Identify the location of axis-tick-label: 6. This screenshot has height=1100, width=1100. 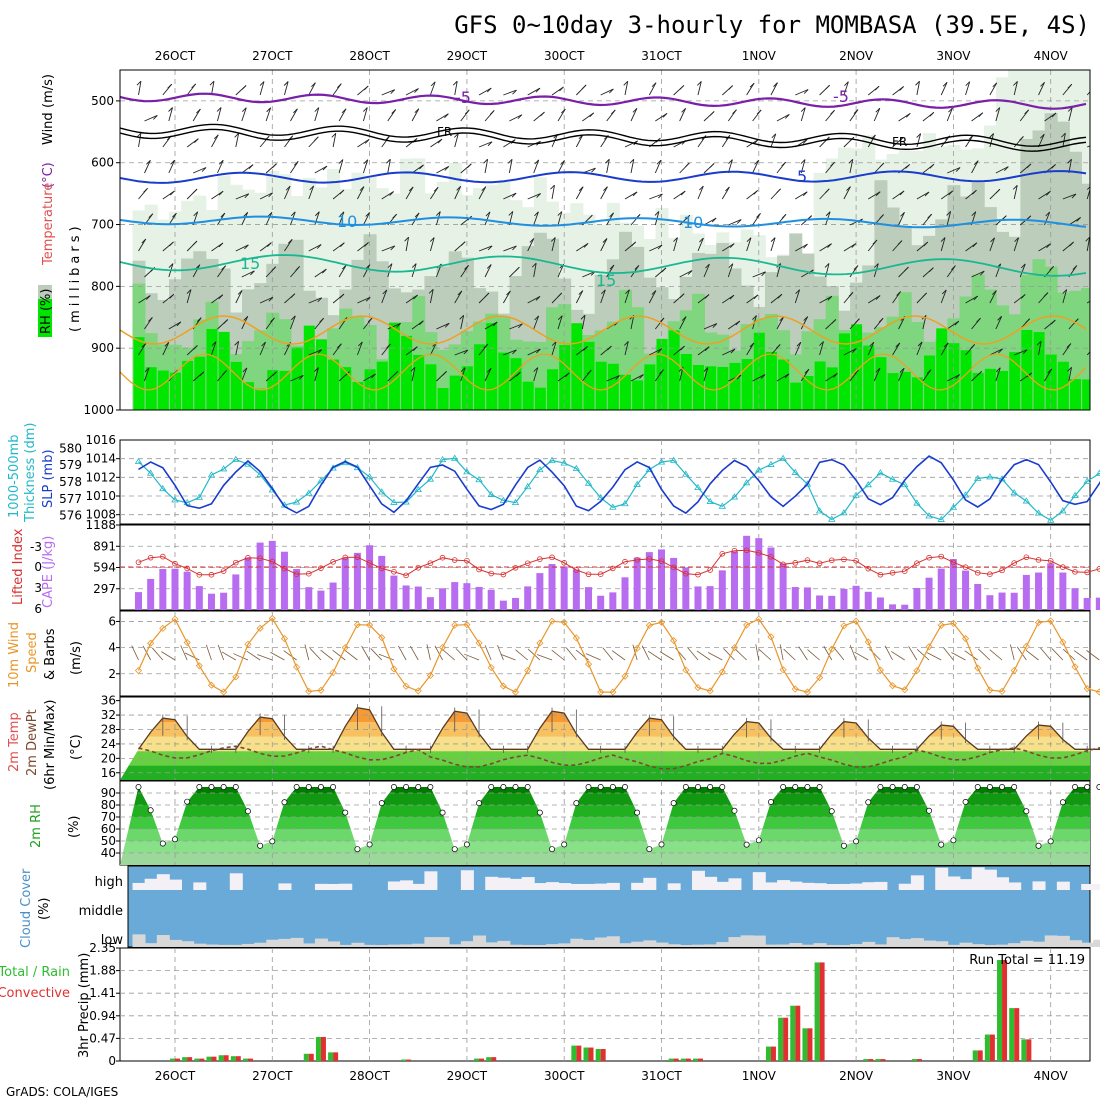
(38, 609).